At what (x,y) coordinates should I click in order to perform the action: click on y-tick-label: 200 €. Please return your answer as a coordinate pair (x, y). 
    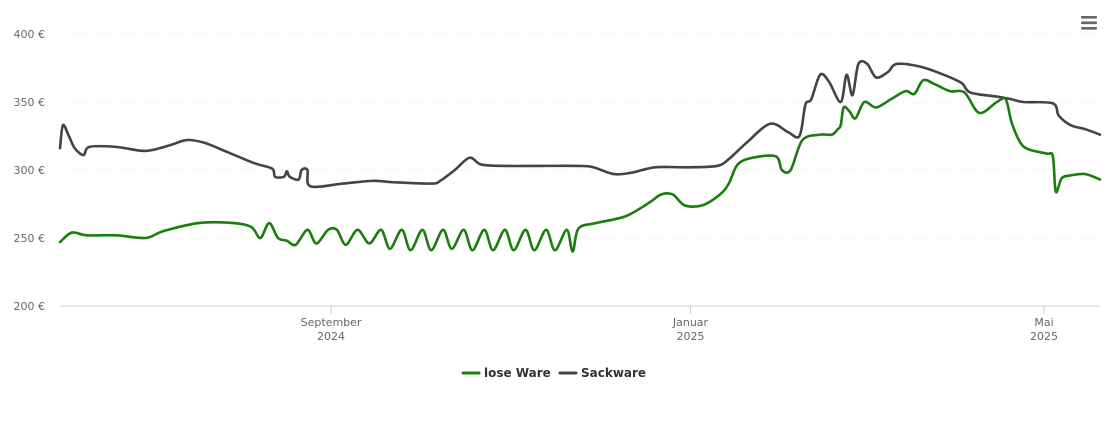
    Looking at the image, I should click on (30, 306).